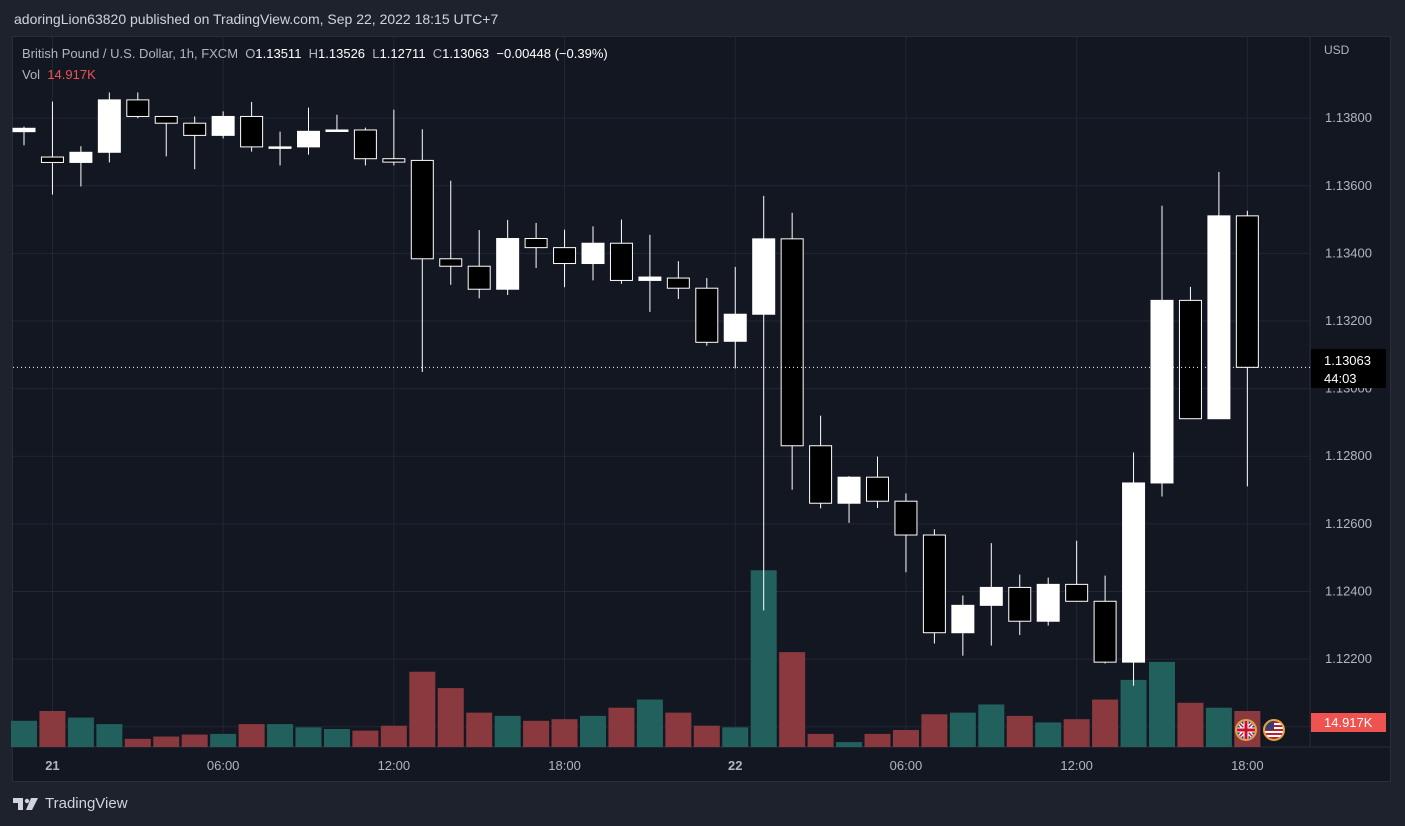  What do you see at coordinates (1246, 730) in the screenshot?
I see `uk-flag-icon` at bounding box center [1246, 730].